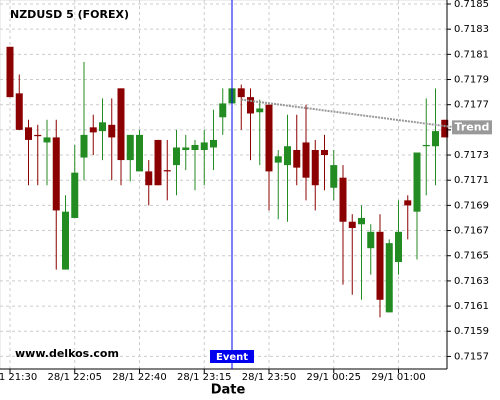 The width and height of the screenshot is (500, 400). Describe the element at coordinates (471, 29) in the screenshot. I see `y-tick-label: 0.7183` at that location.